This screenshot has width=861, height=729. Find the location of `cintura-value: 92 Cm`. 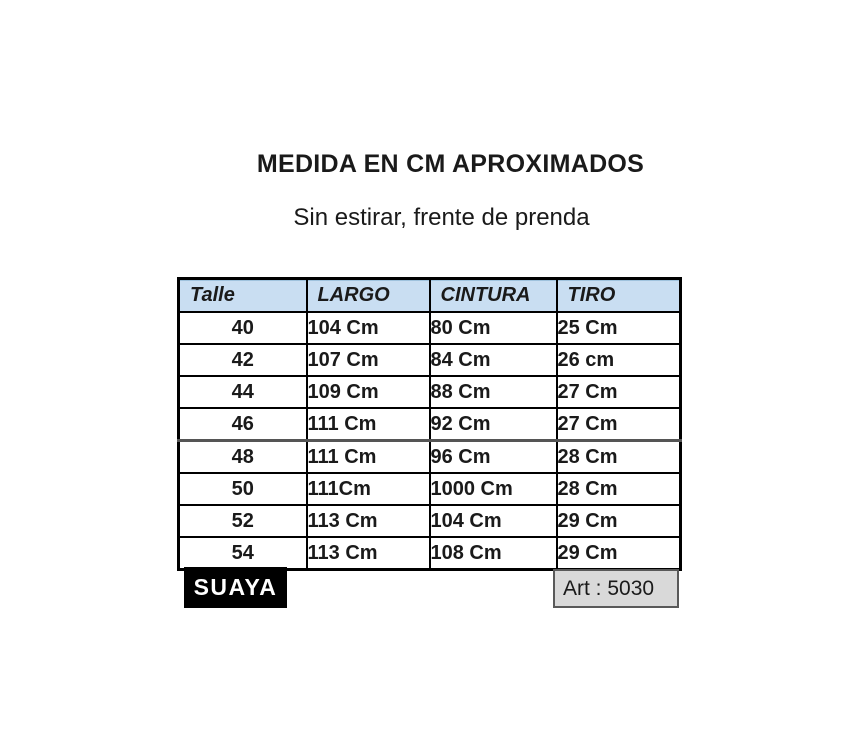

cintura-value: 92 Cm is located at coordinates (493, 424).